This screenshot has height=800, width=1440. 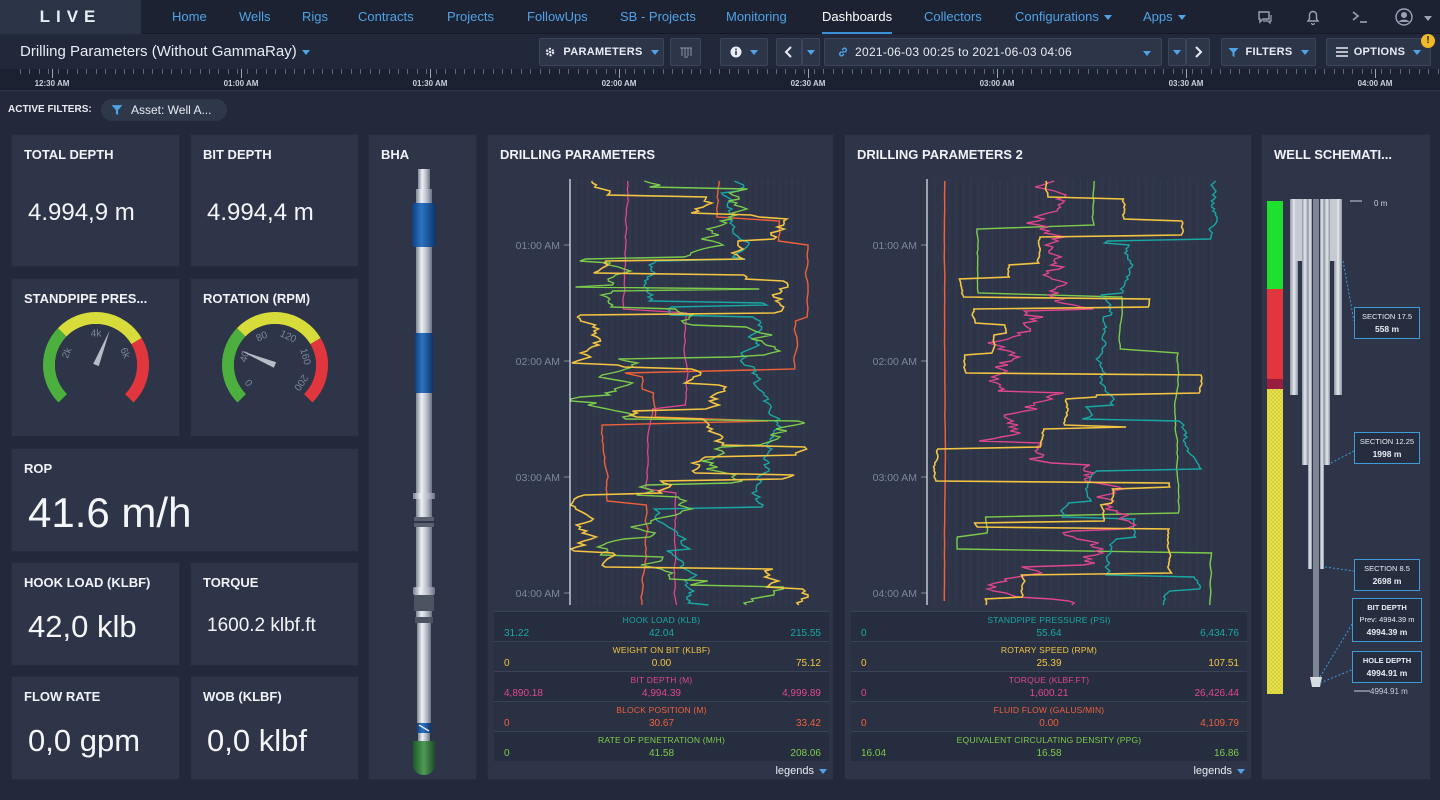 What do you see at coordinates (101, 348) in the screenshot?
I see `gauge-needle` at bounding box center [101, 348].